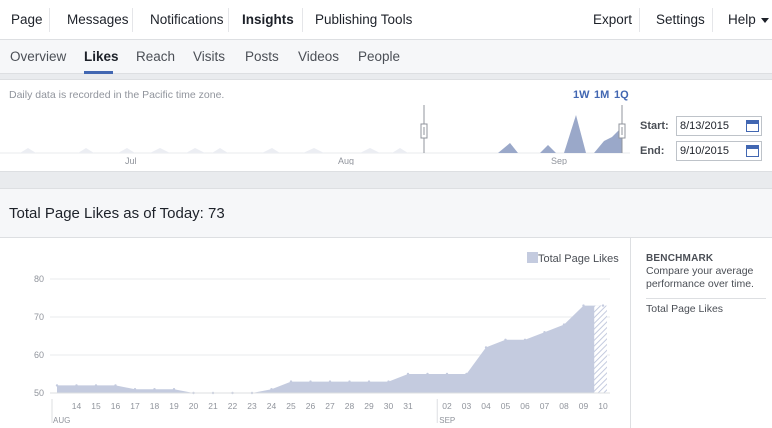  What do you see at coordinates (603, 406) in the screenshot?
I see `x-tick-label: 10` at bounding box center [603, 406].